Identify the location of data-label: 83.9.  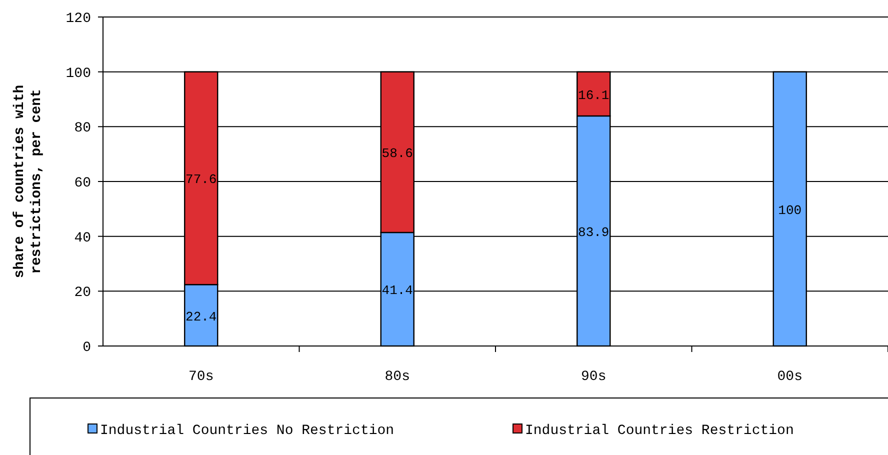
(594, 232).